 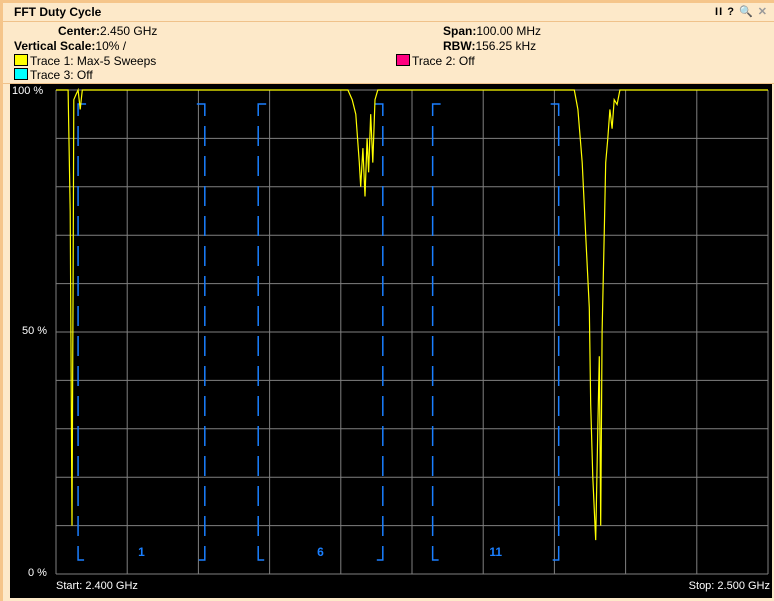 I want to click on legend-trace-1: Trace 1: Max-5 Sweeps, so click(x=85, y=61).